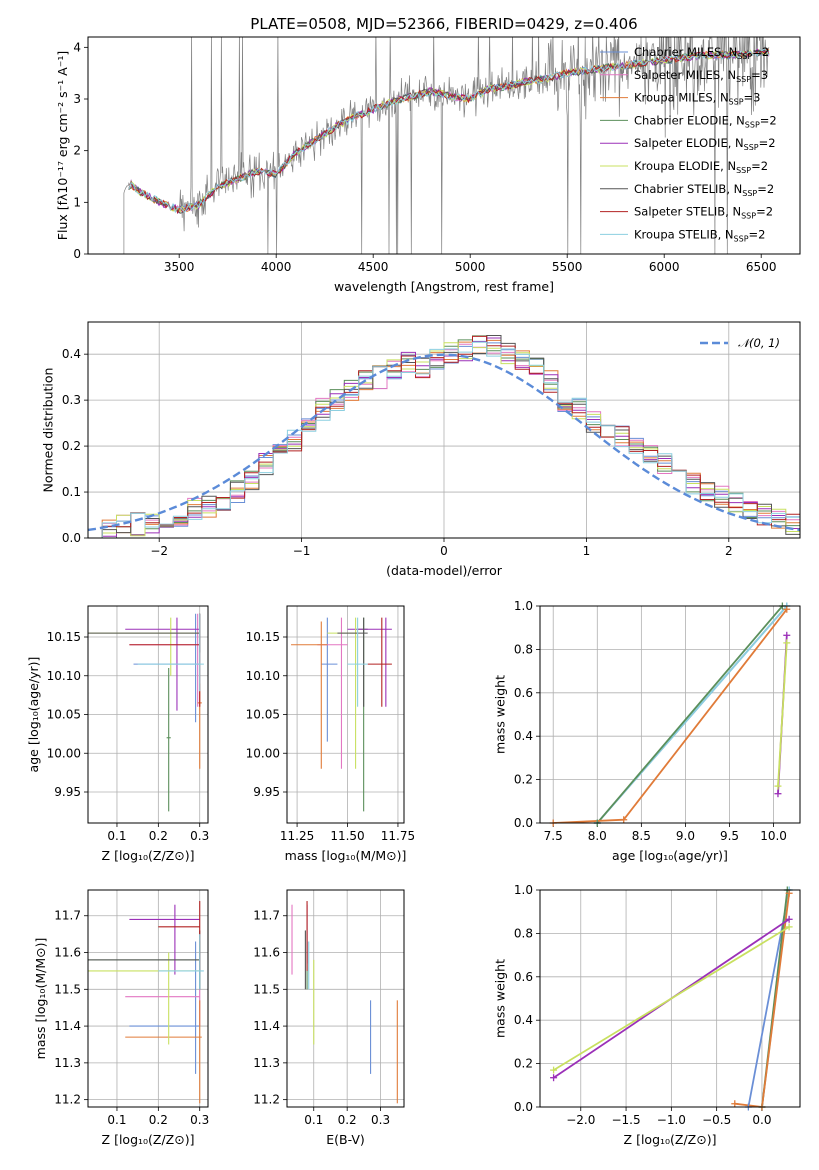 The image size is (819, 1170). What do you see at coordinates (148, 1139) in the screenshot?
I see `mass-vs-z-xlabel: Z [log₁₀(Z/Z⊙)]` at bounding box center [148, 1139].